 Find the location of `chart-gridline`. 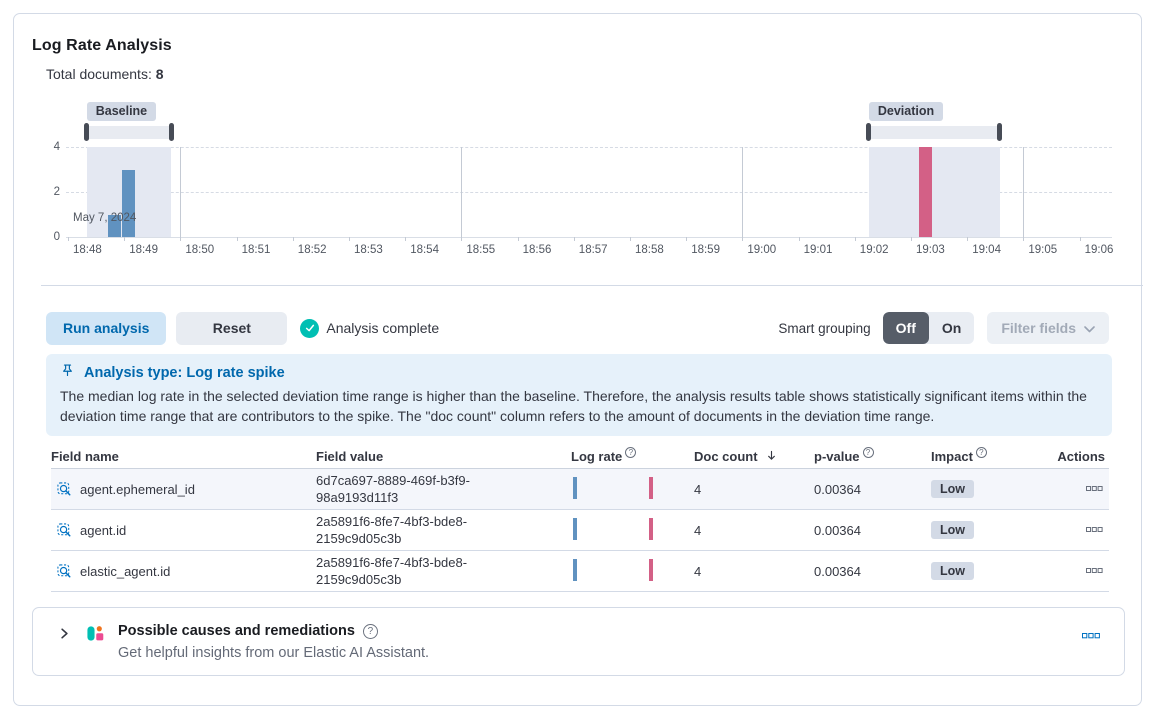

chart-gridline is located at coordinates (589, 192).